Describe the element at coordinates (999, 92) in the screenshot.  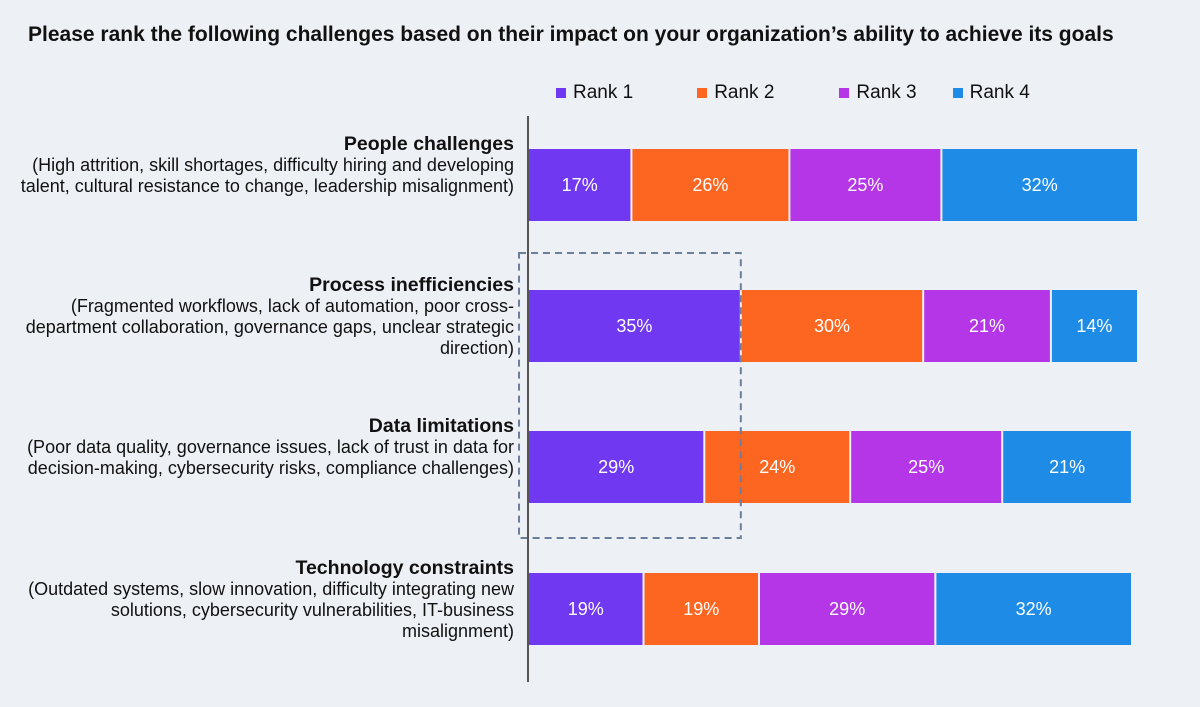
I see `legend-label-rank-4: Rank 4` at that location.